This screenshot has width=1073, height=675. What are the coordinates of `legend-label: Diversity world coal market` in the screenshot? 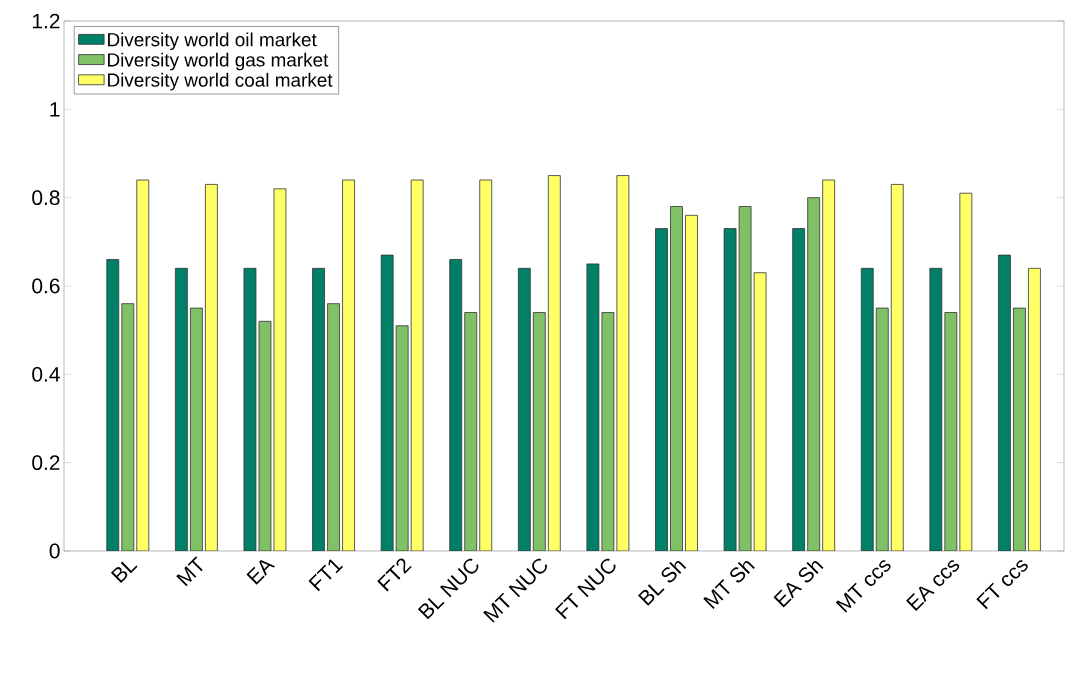 It's located at (220, 81).